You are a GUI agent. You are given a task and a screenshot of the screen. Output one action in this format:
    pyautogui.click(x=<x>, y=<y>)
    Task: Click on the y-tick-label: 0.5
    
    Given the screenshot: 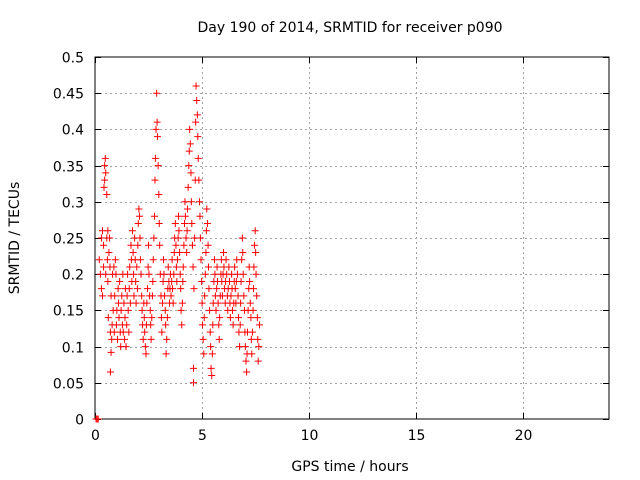 What is the action you would take?
    pyautogui.click(x=73, y=59)
    